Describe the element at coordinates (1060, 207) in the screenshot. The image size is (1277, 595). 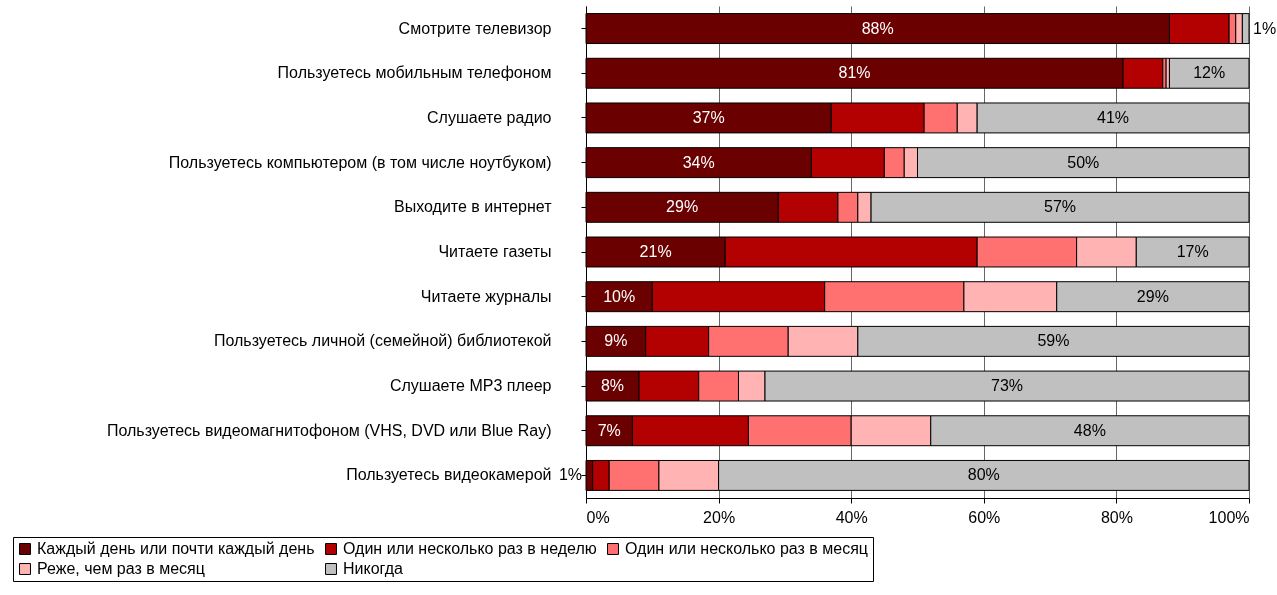
I see `data-label: 57%` at that location.